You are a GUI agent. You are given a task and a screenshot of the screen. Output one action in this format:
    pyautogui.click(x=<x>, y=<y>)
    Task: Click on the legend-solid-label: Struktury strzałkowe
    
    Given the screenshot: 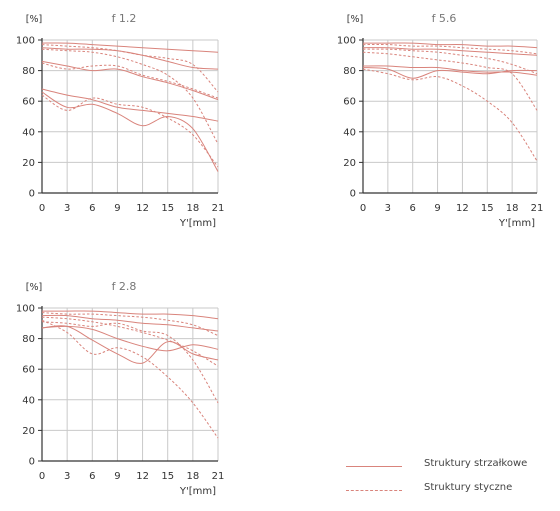 What is the action you would take?
    pyautogui.click(x=476, y=463)
    